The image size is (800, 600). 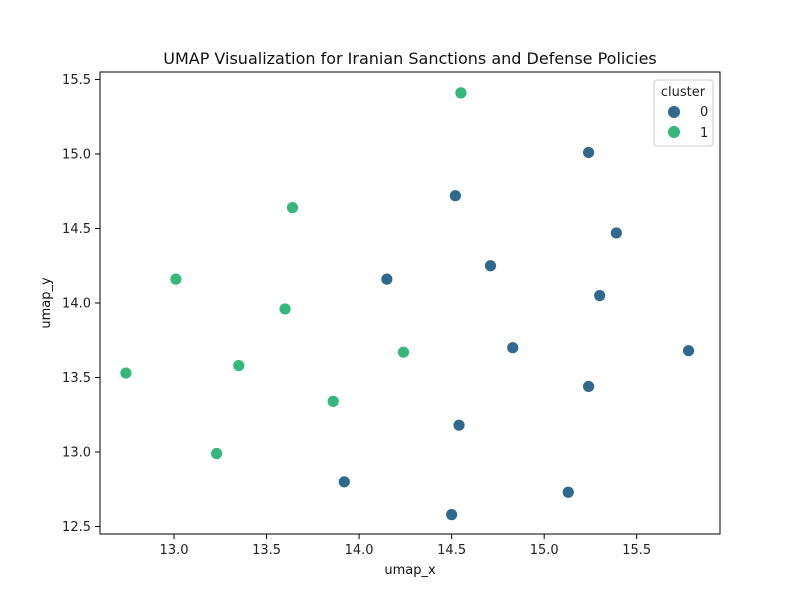 I want to click on x-tick-label: 15.5, so click(x=636, y=550).